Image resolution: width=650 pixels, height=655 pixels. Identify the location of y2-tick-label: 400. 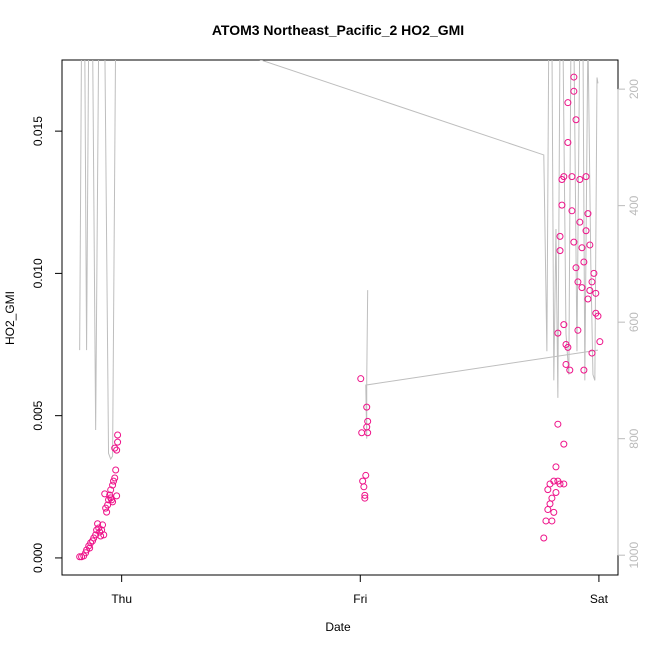
(634, 205).